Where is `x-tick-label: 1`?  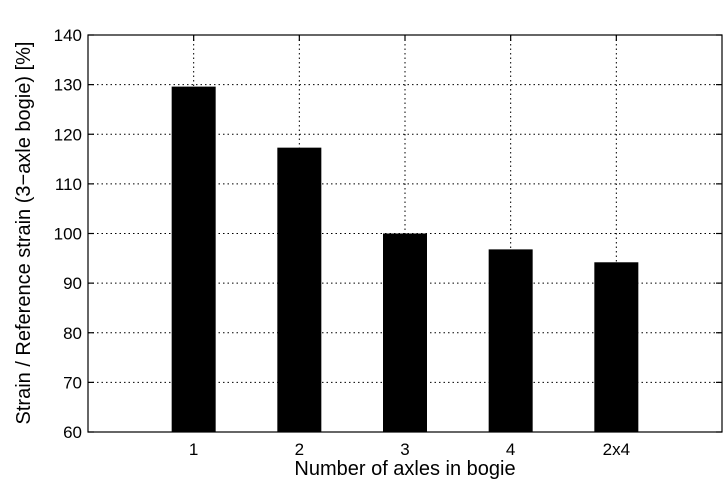 x-tick-label: 1 is located at coordinates (193, 449).